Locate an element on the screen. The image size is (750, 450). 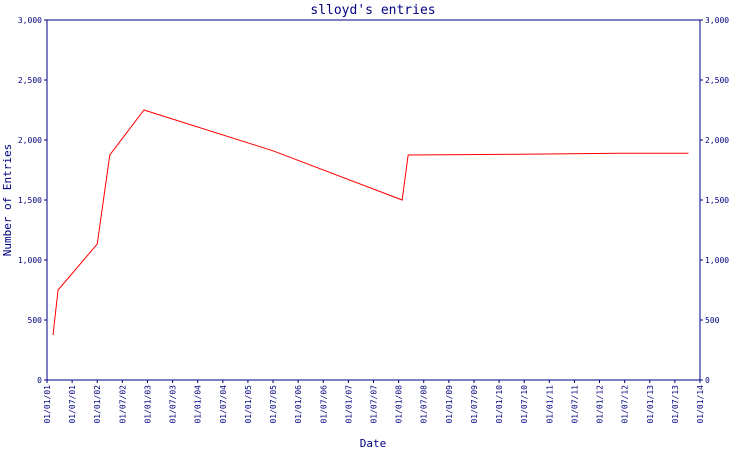
x-tick-label: 01/01/03 is located at coordinates (147, 404).